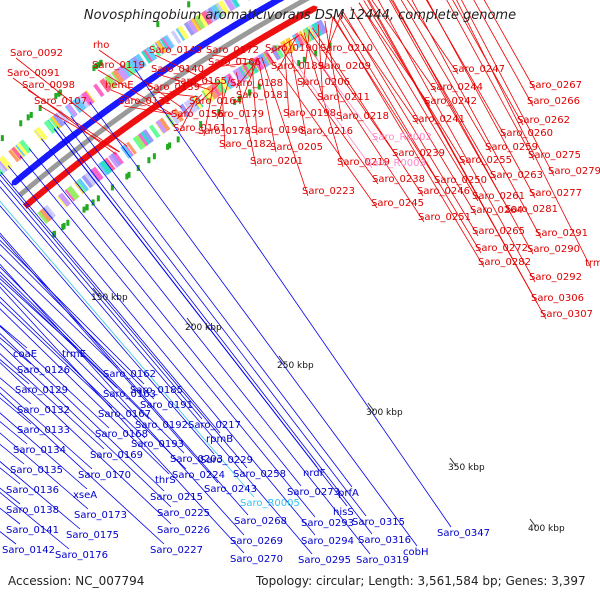 This screenshot has height=600, width=600. Describe the element at coordinates (346, 48) in the screenshot. I see `forward-gene-label: Saro_0210` at that location.